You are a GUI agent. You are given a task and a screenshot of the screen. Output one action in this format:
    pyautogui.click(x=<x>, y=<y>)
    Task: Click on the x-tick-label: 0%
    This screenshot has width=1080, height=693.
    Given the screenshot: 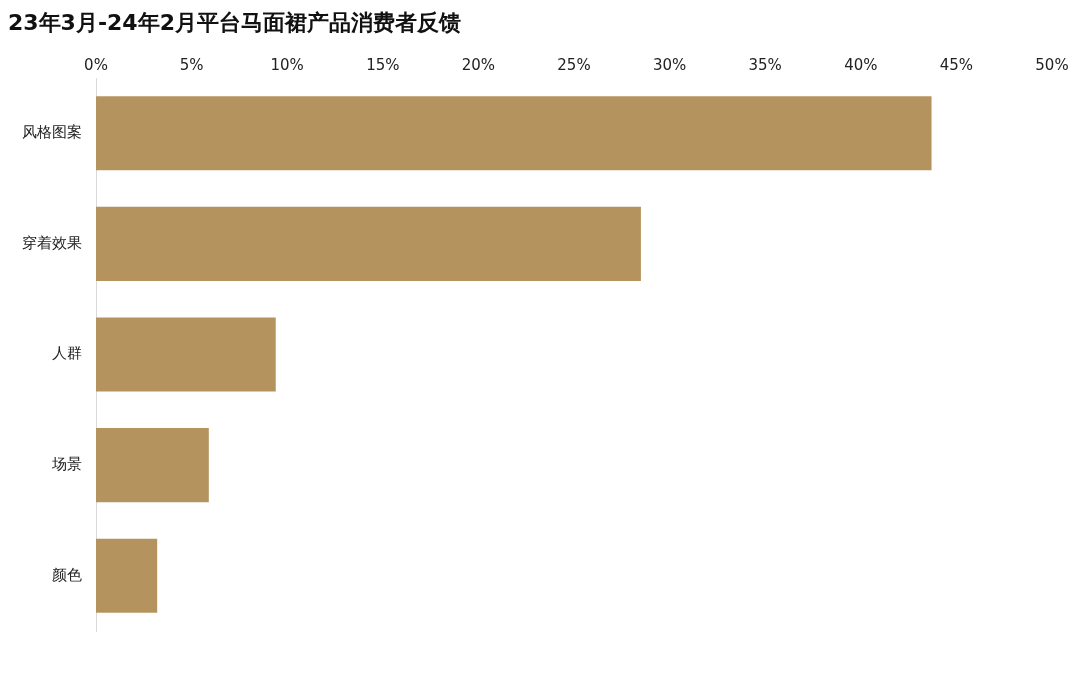 What is the action you would take?
    pyautogui.click(x=96, y=64)
    